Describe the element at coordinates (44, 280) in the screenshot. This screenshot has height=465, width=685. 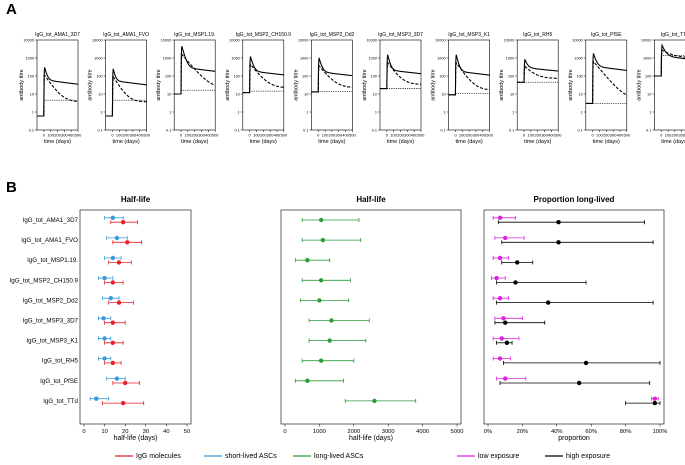
I see `category-label: IgG_tot_MSP2_CH150.9` at that location.